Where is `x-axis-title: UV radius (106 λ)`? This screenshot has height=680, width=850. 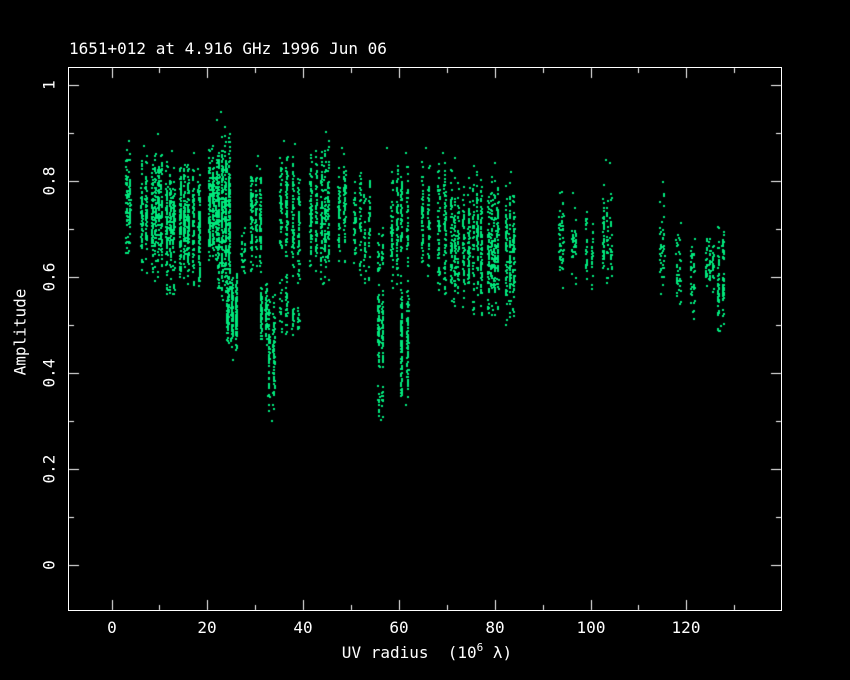
x-axis-title: UV radius (106 λ) is located at coordinates (427, 651).